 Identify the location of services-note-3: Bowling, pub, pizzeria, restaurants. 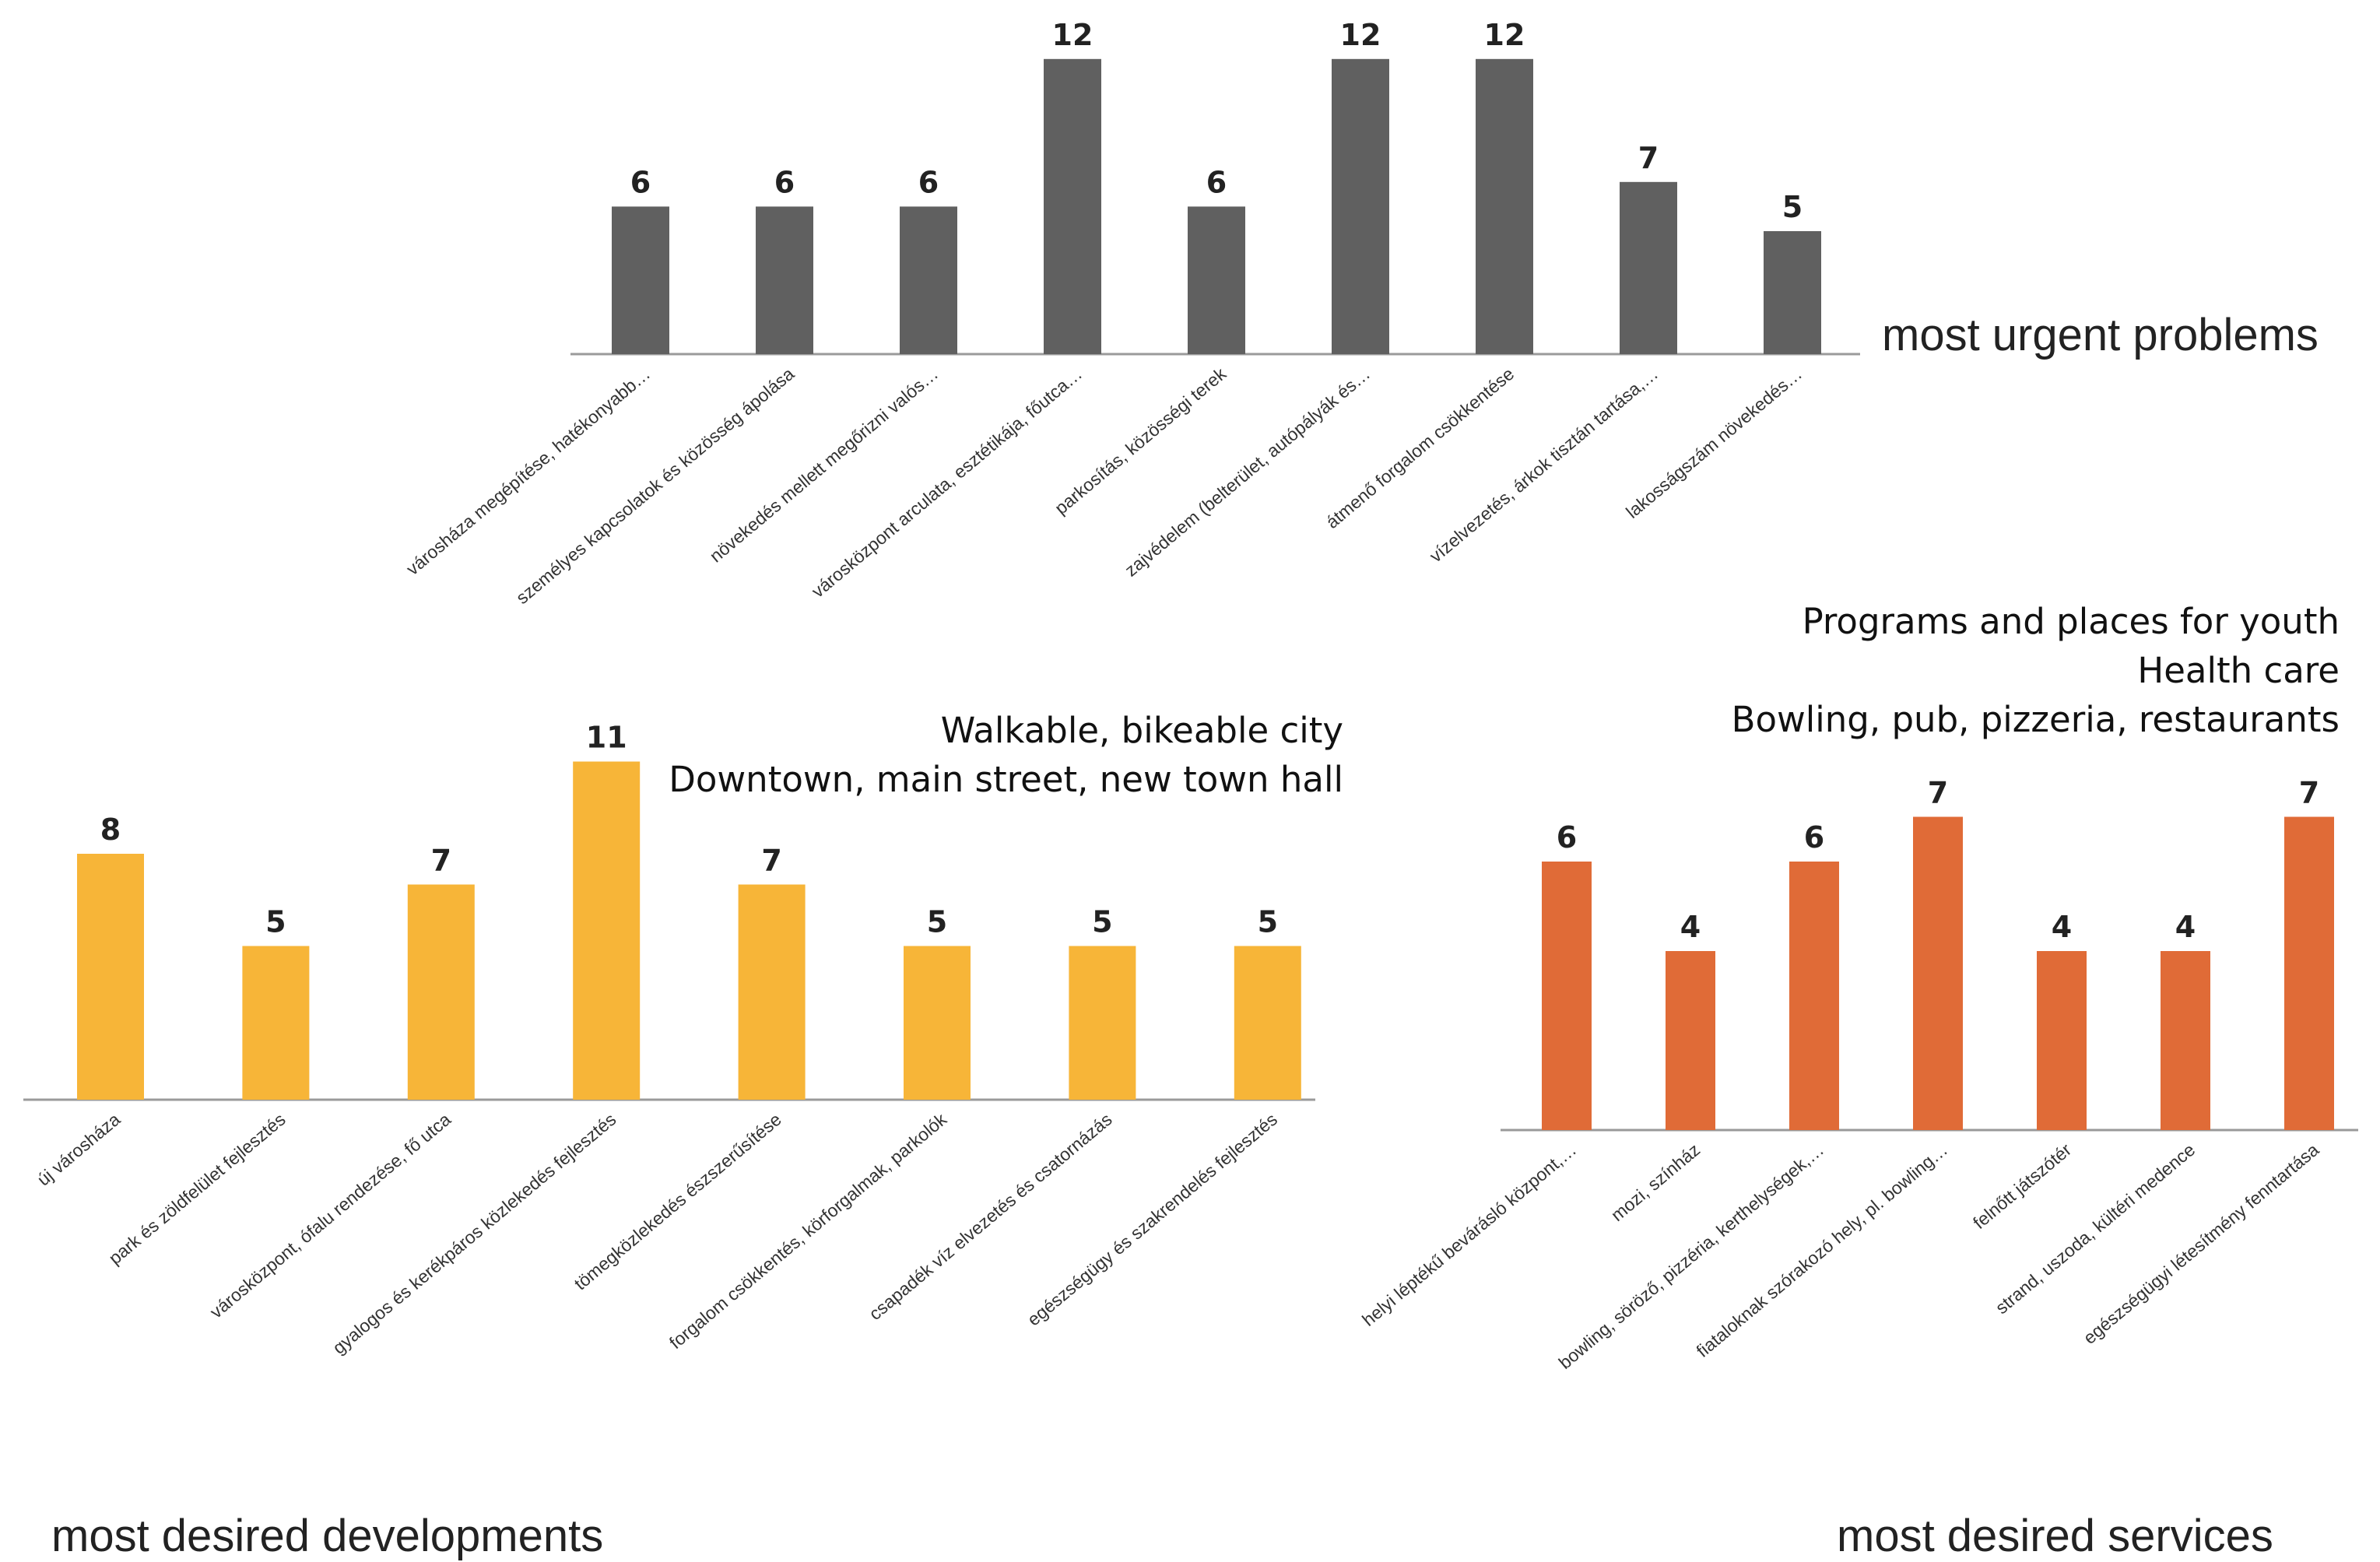
(2036, 719).